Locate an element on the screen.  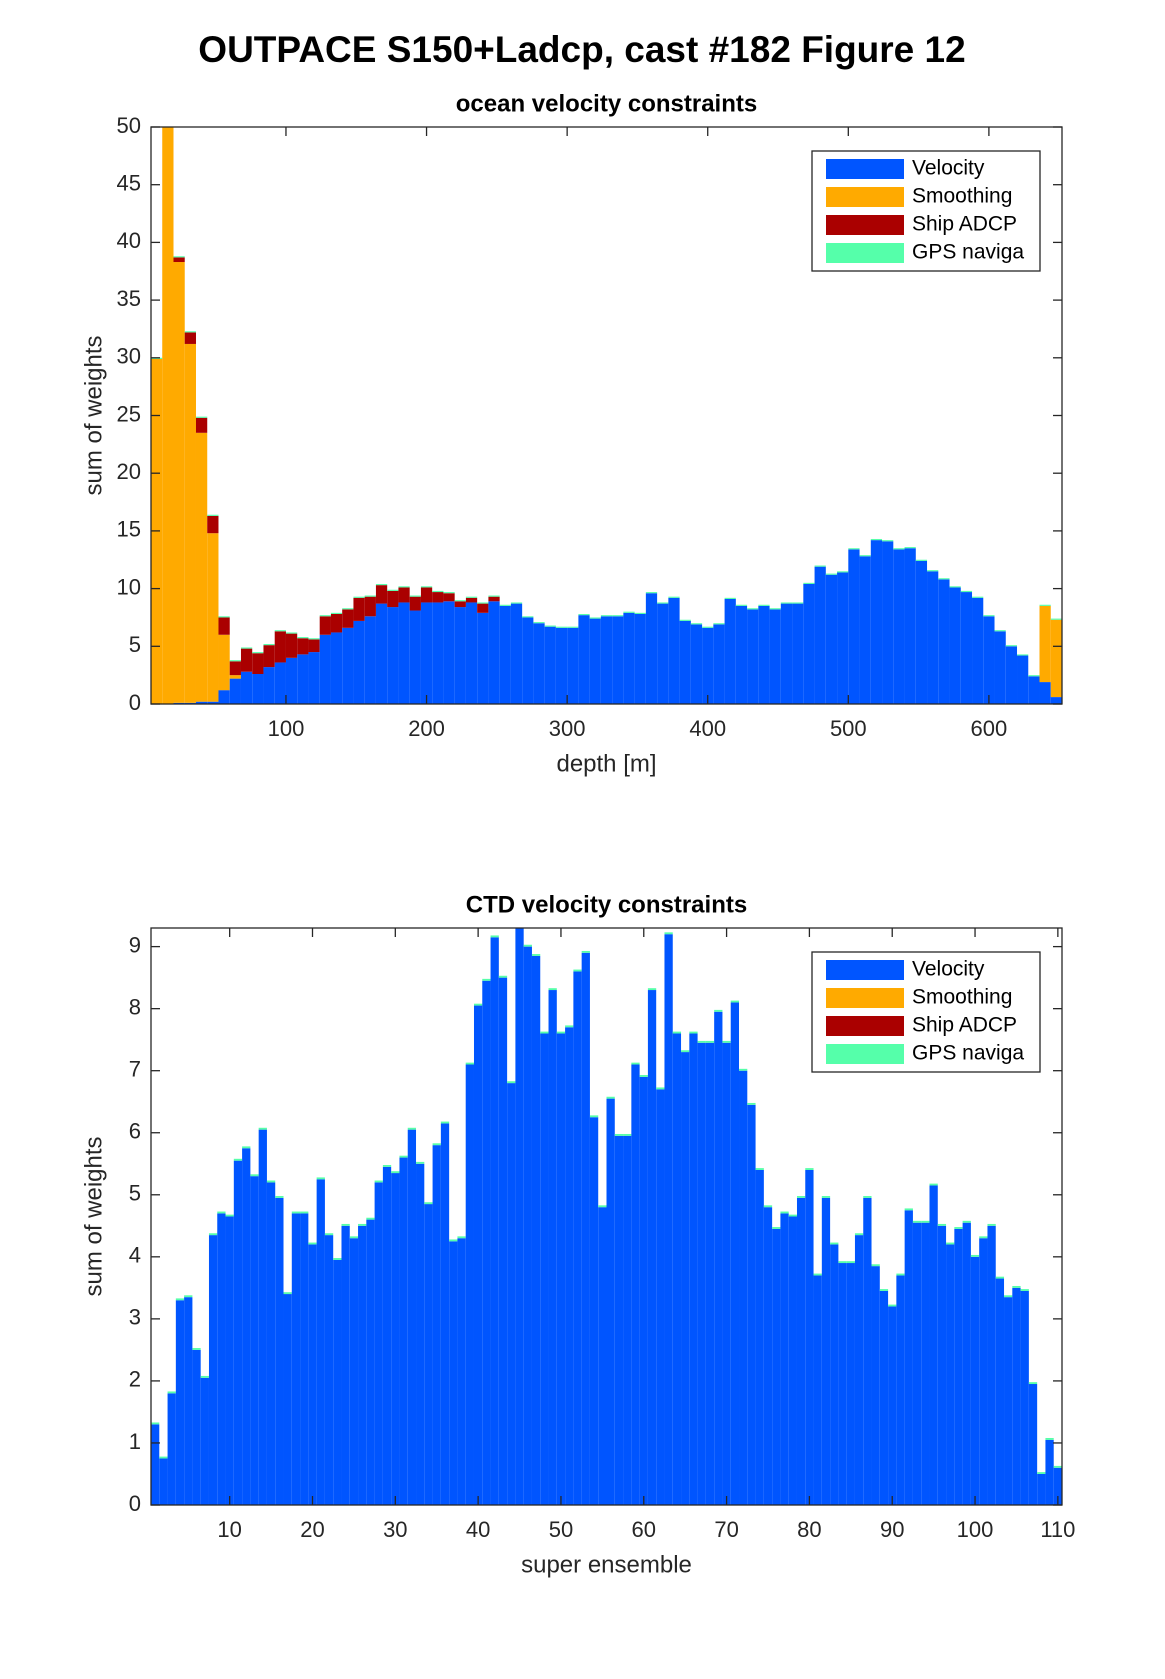
y-tick-label: 10 is located at coordinates (129, 586).